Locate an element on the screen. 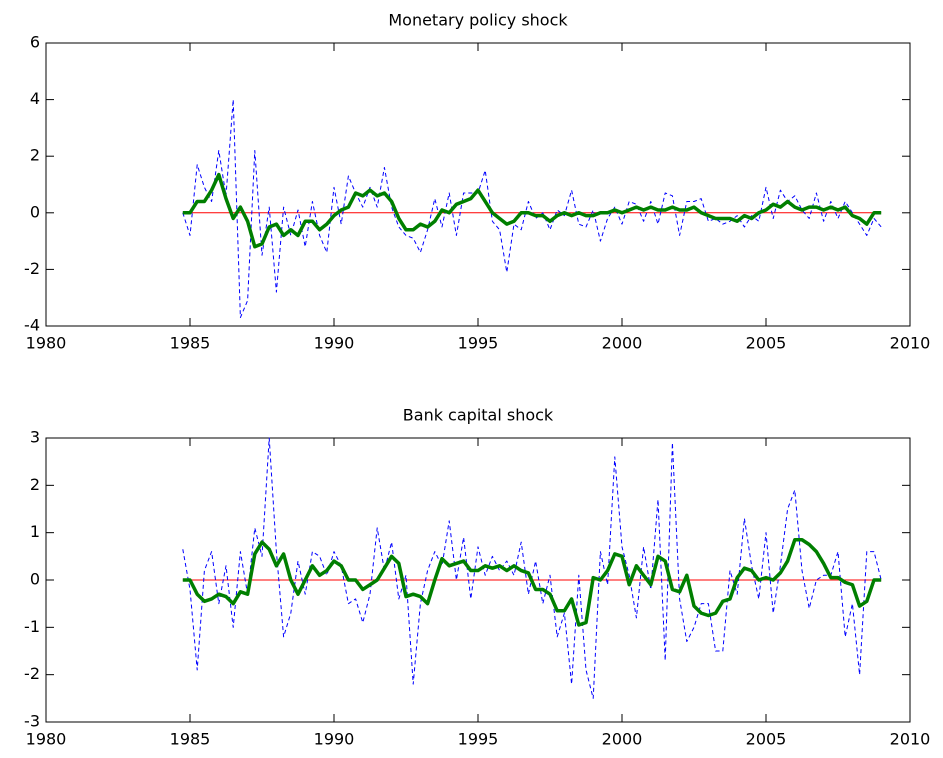  y-tick-label: 6 is located at coordinates (35, 42).